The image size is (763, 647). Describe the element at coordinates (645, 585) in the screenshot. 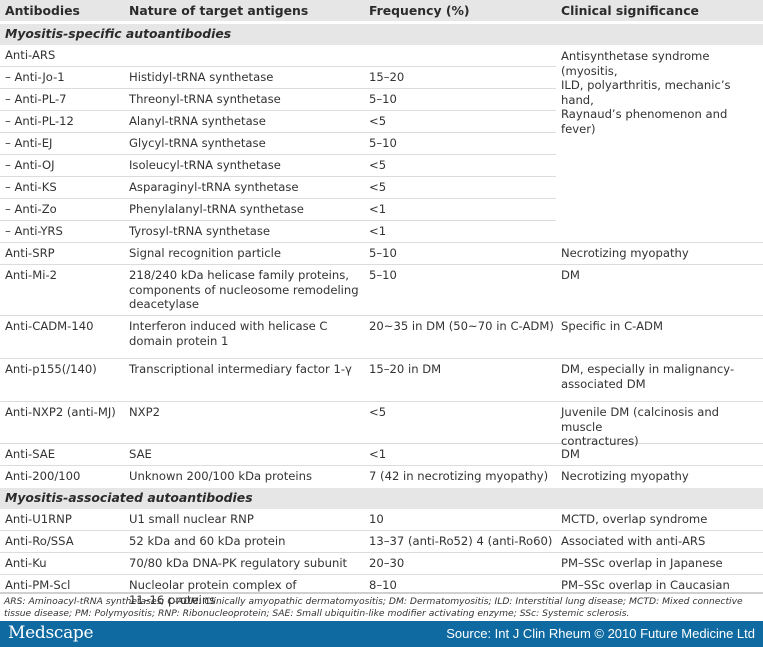

I see `clinical-cell: PM–SSc overlap in Caucasian` at that location.